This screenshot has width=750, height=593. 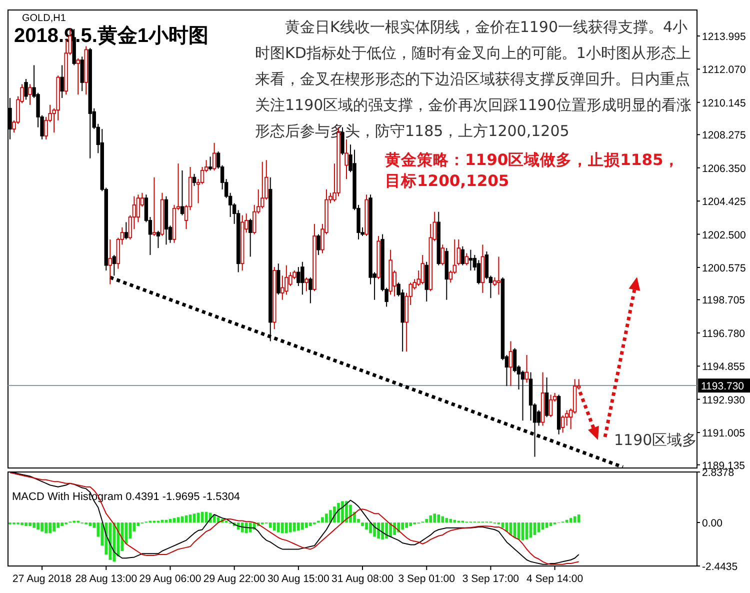 What do you see at coordinates (724, 36) in the screenshot?
I see `y-tick-label: 1213.995` at bounding box center [724, 36].